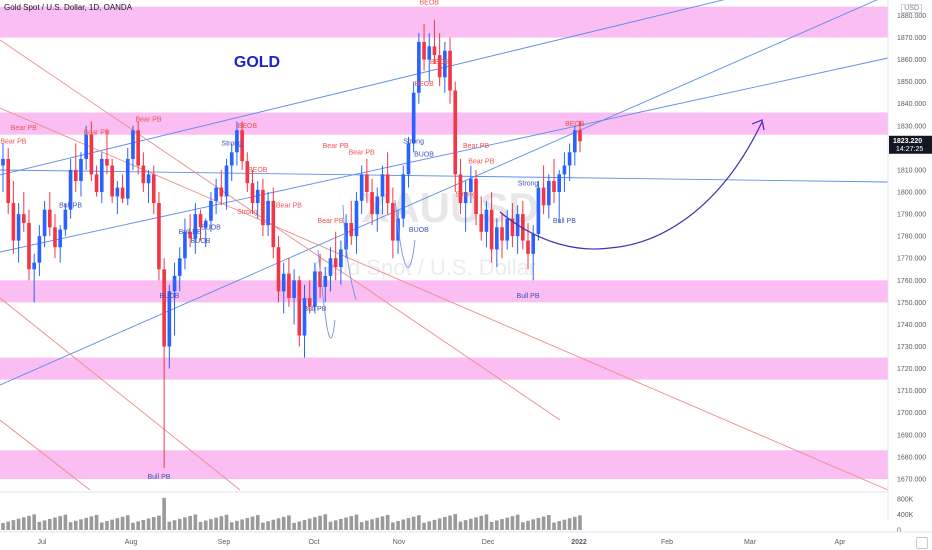 The image size is (932, 550). I want to click on price-tick: 1780.000, so click(911, 237).